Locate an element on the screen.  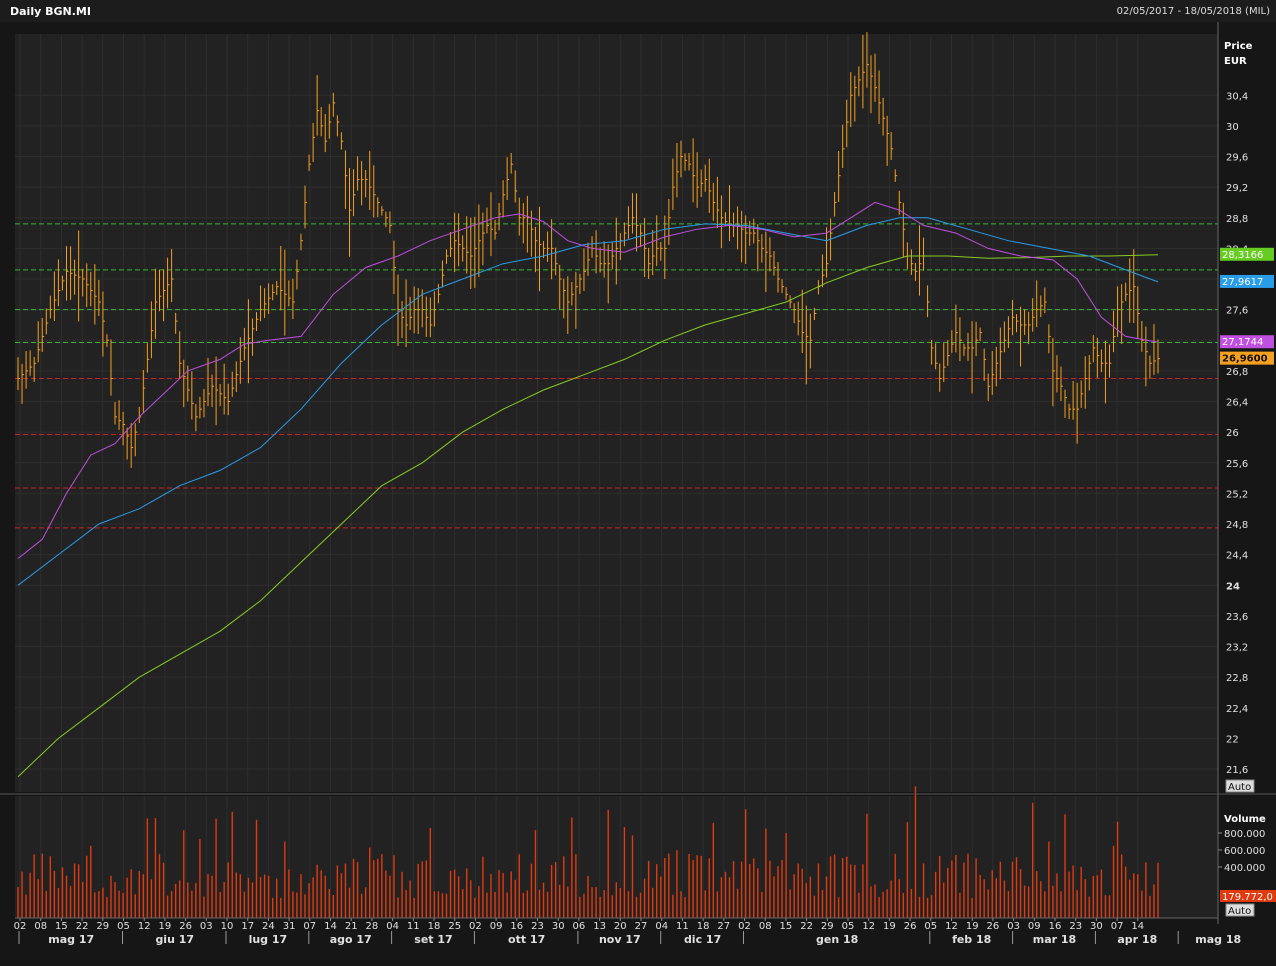
price-tick-label: 24,4 is located at coordinates (1237, 556).